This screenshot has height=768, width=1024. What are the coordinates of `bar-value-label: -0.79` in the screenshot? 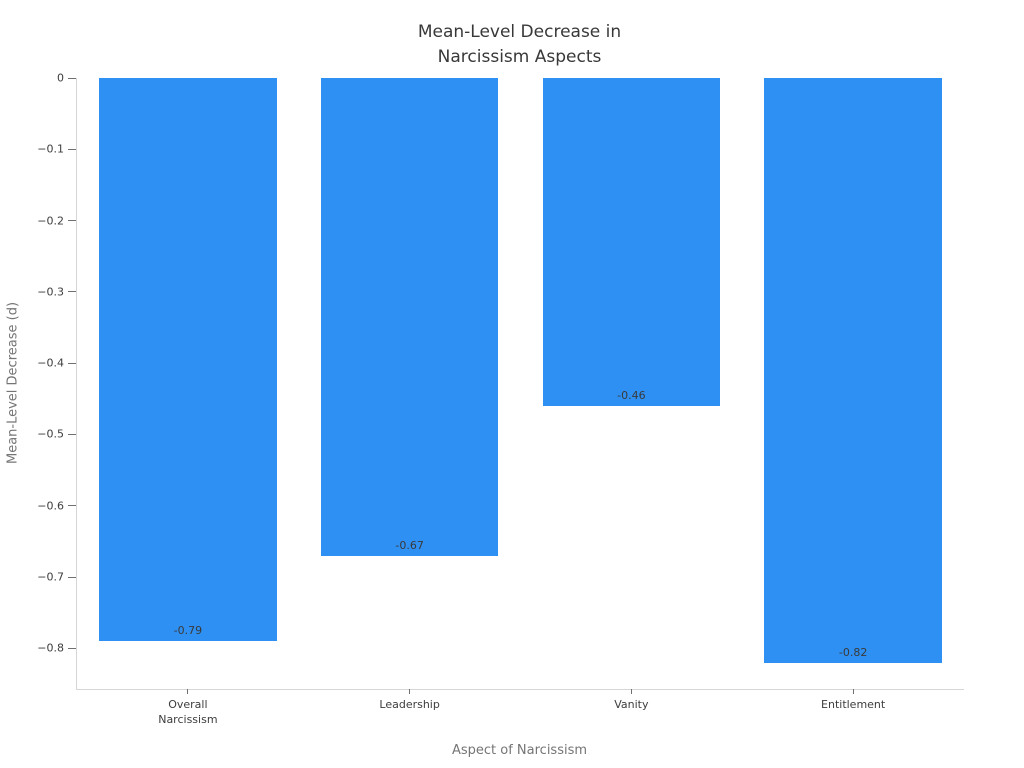 It's located at (188, 631).